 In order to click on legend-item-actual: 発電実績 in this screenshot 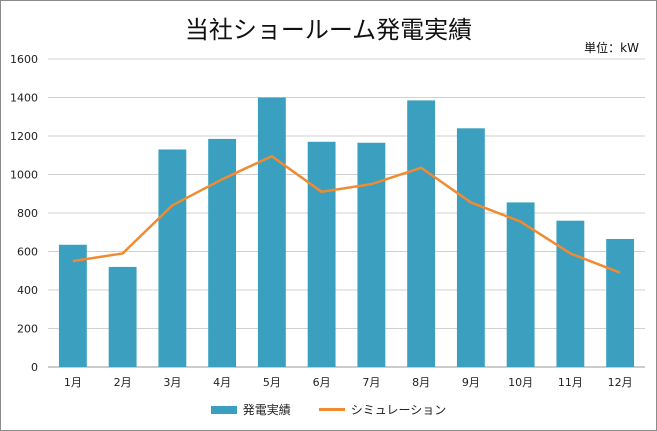, I will do `click(250, 409)`.